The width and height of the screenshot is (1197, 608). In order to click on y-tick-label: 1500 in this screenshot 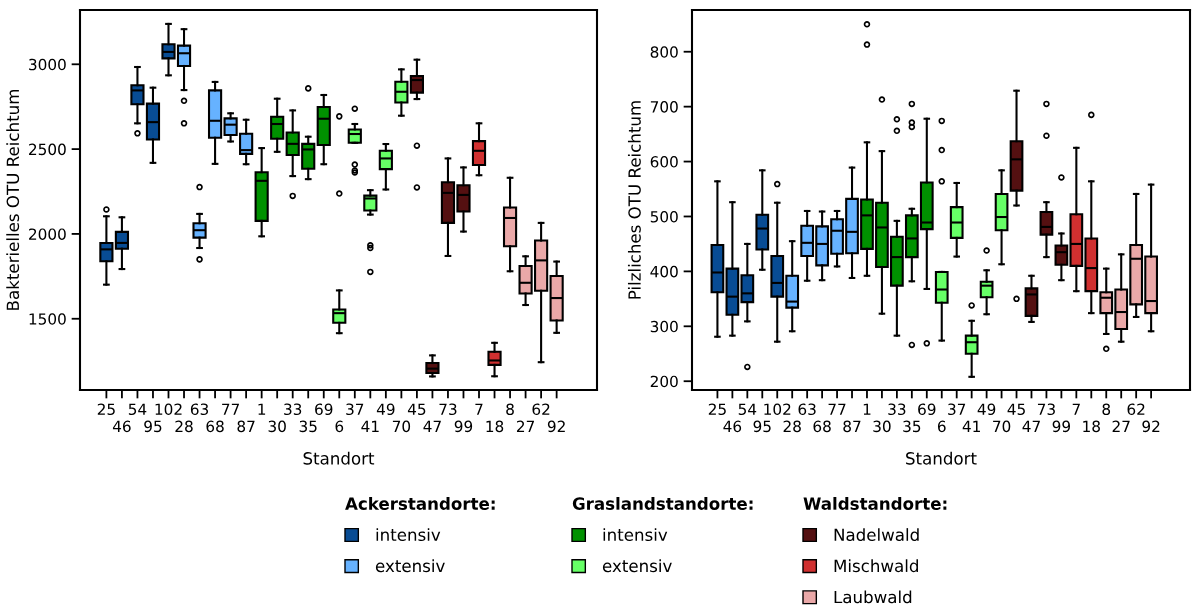, I will do `click(47, 319)`.